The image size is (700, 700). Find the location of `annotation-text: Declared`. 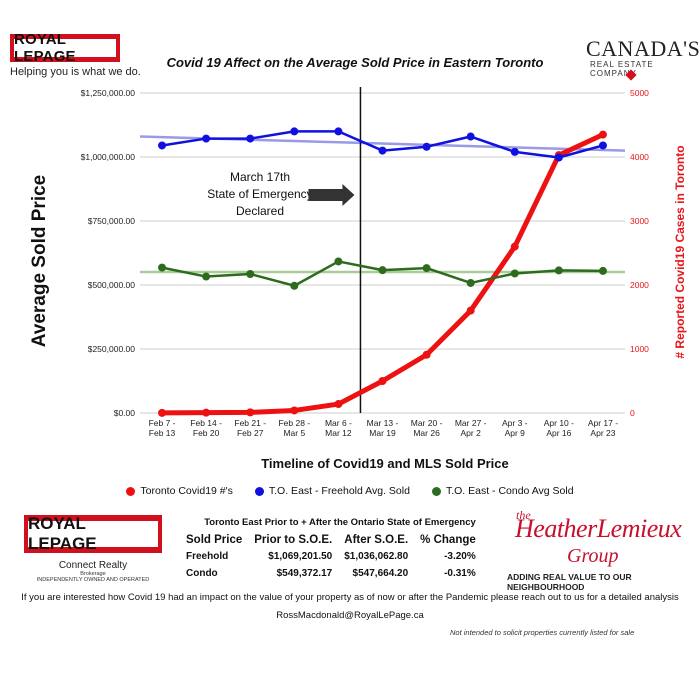

annotation-text: Declared is located at coordinates (260, 211).